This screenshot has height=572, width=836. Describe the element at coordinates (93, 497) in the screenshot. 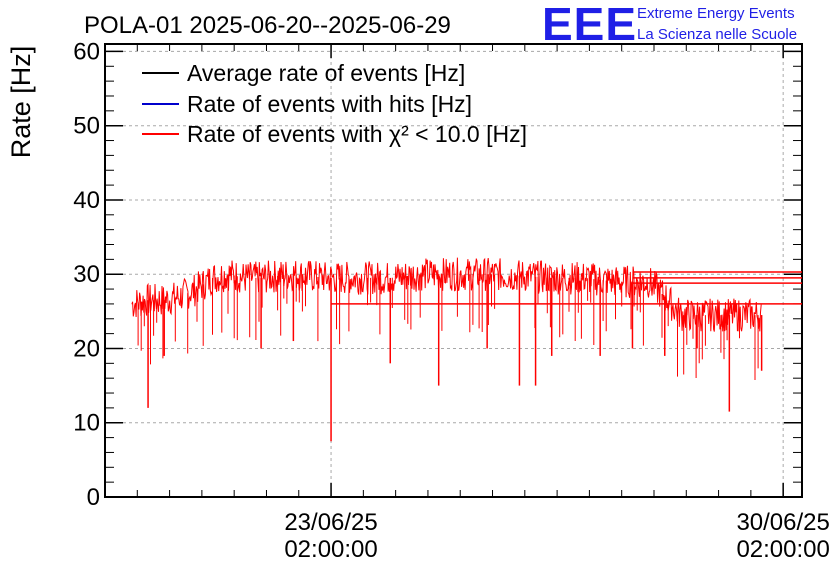

I see `y-tick-label: 0` at that location.